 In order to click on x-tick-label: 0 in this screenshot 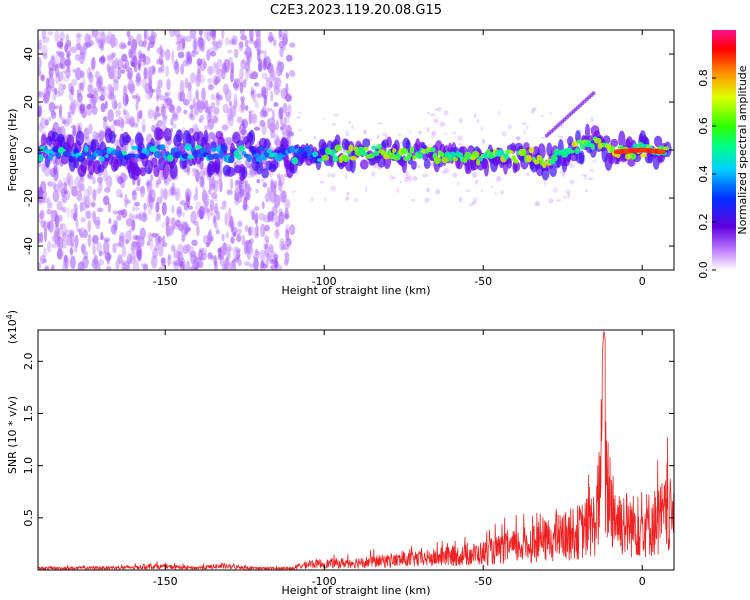, I will do `click(642, 581)`.